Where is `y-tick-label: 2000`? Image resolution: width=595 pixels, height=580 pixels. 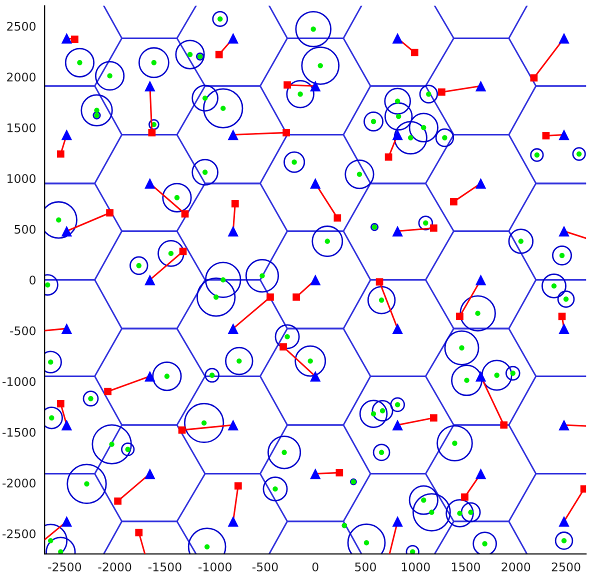 y-tick-label: 2000 is located at coordinates (21, 77).